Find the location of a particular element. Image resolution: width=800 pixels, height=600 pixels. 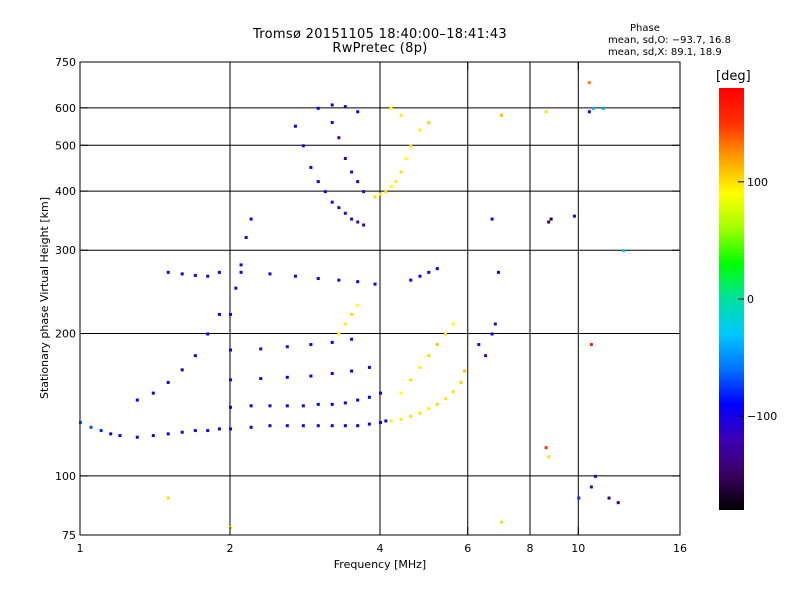

x-axis-label: Frequency [MHz] is located at coordinates (380, 564).